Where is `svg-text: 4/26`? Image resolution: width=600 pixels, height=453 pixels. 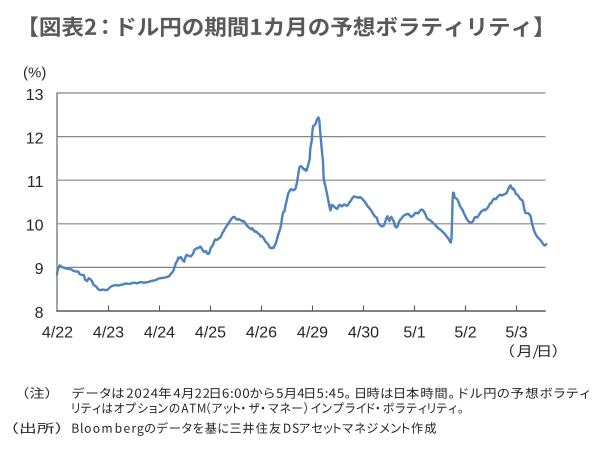
svg-text: 4/26 is located at coordinates (261, 333).